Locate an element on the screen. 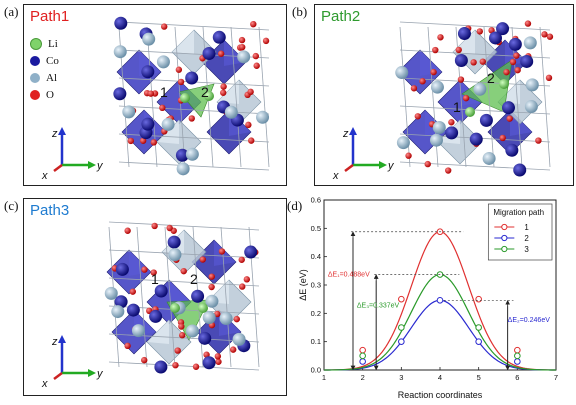 The width and height of the screenshot is (576, 405). panel-a-letter: (a) is located at coordinates (11, 11).